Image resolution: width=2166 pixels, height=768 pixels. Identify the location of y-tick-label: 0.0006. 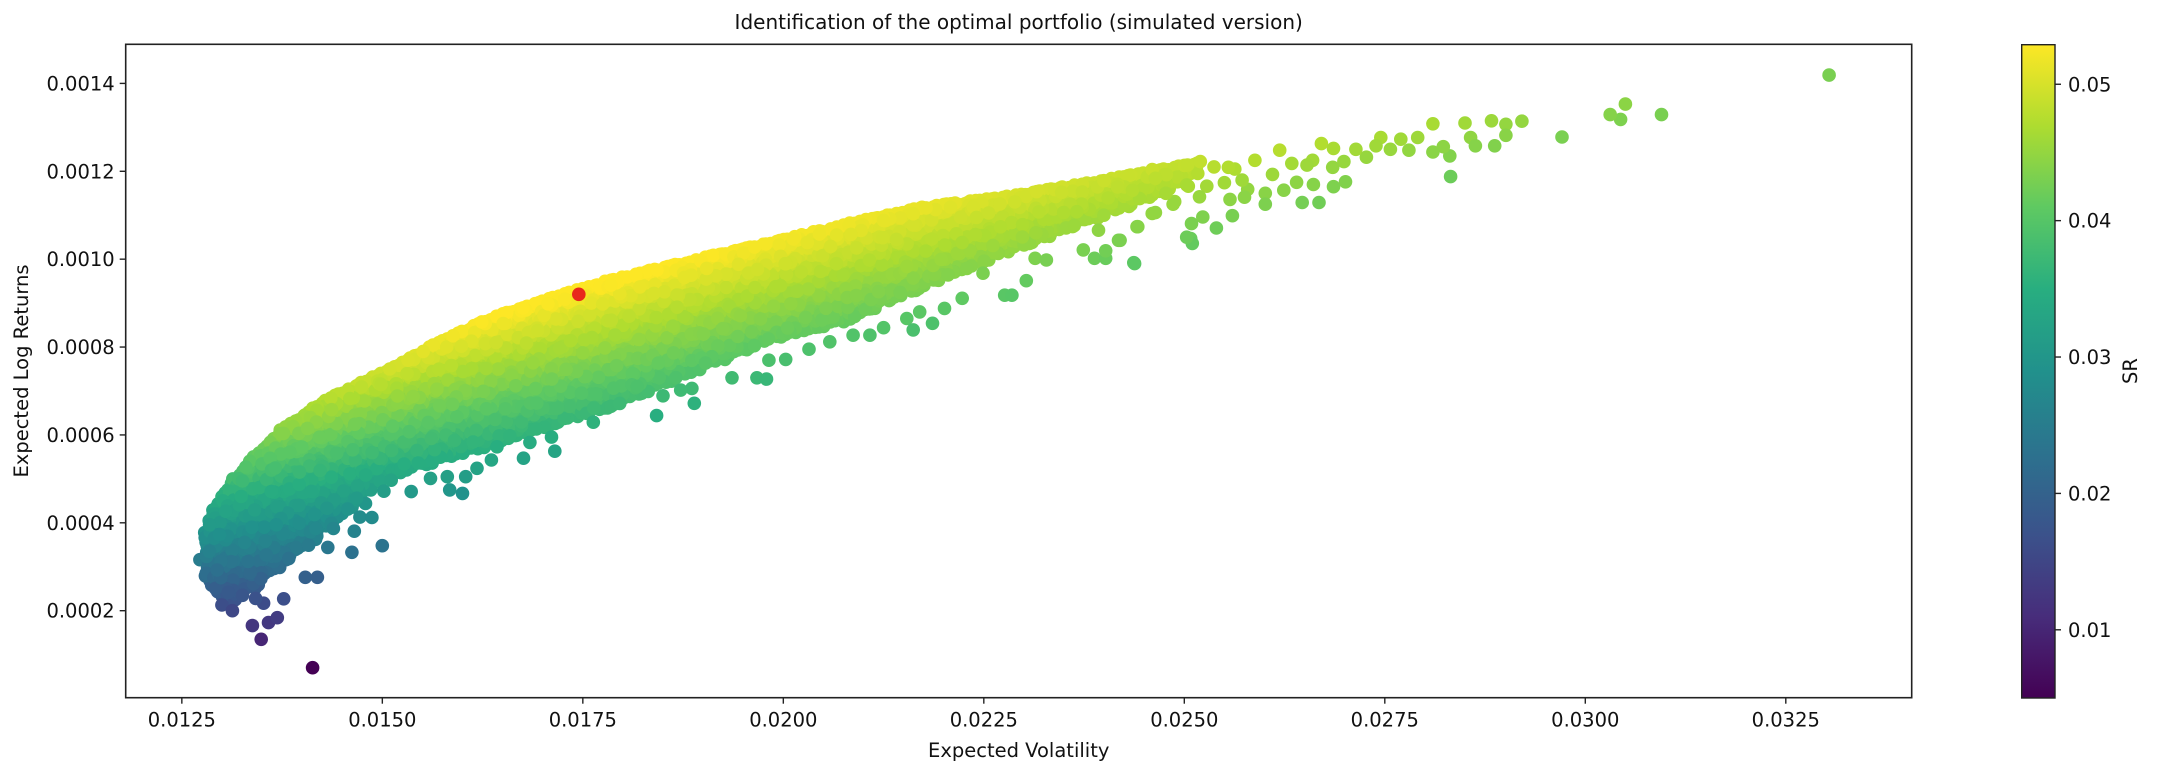
(80, 435).